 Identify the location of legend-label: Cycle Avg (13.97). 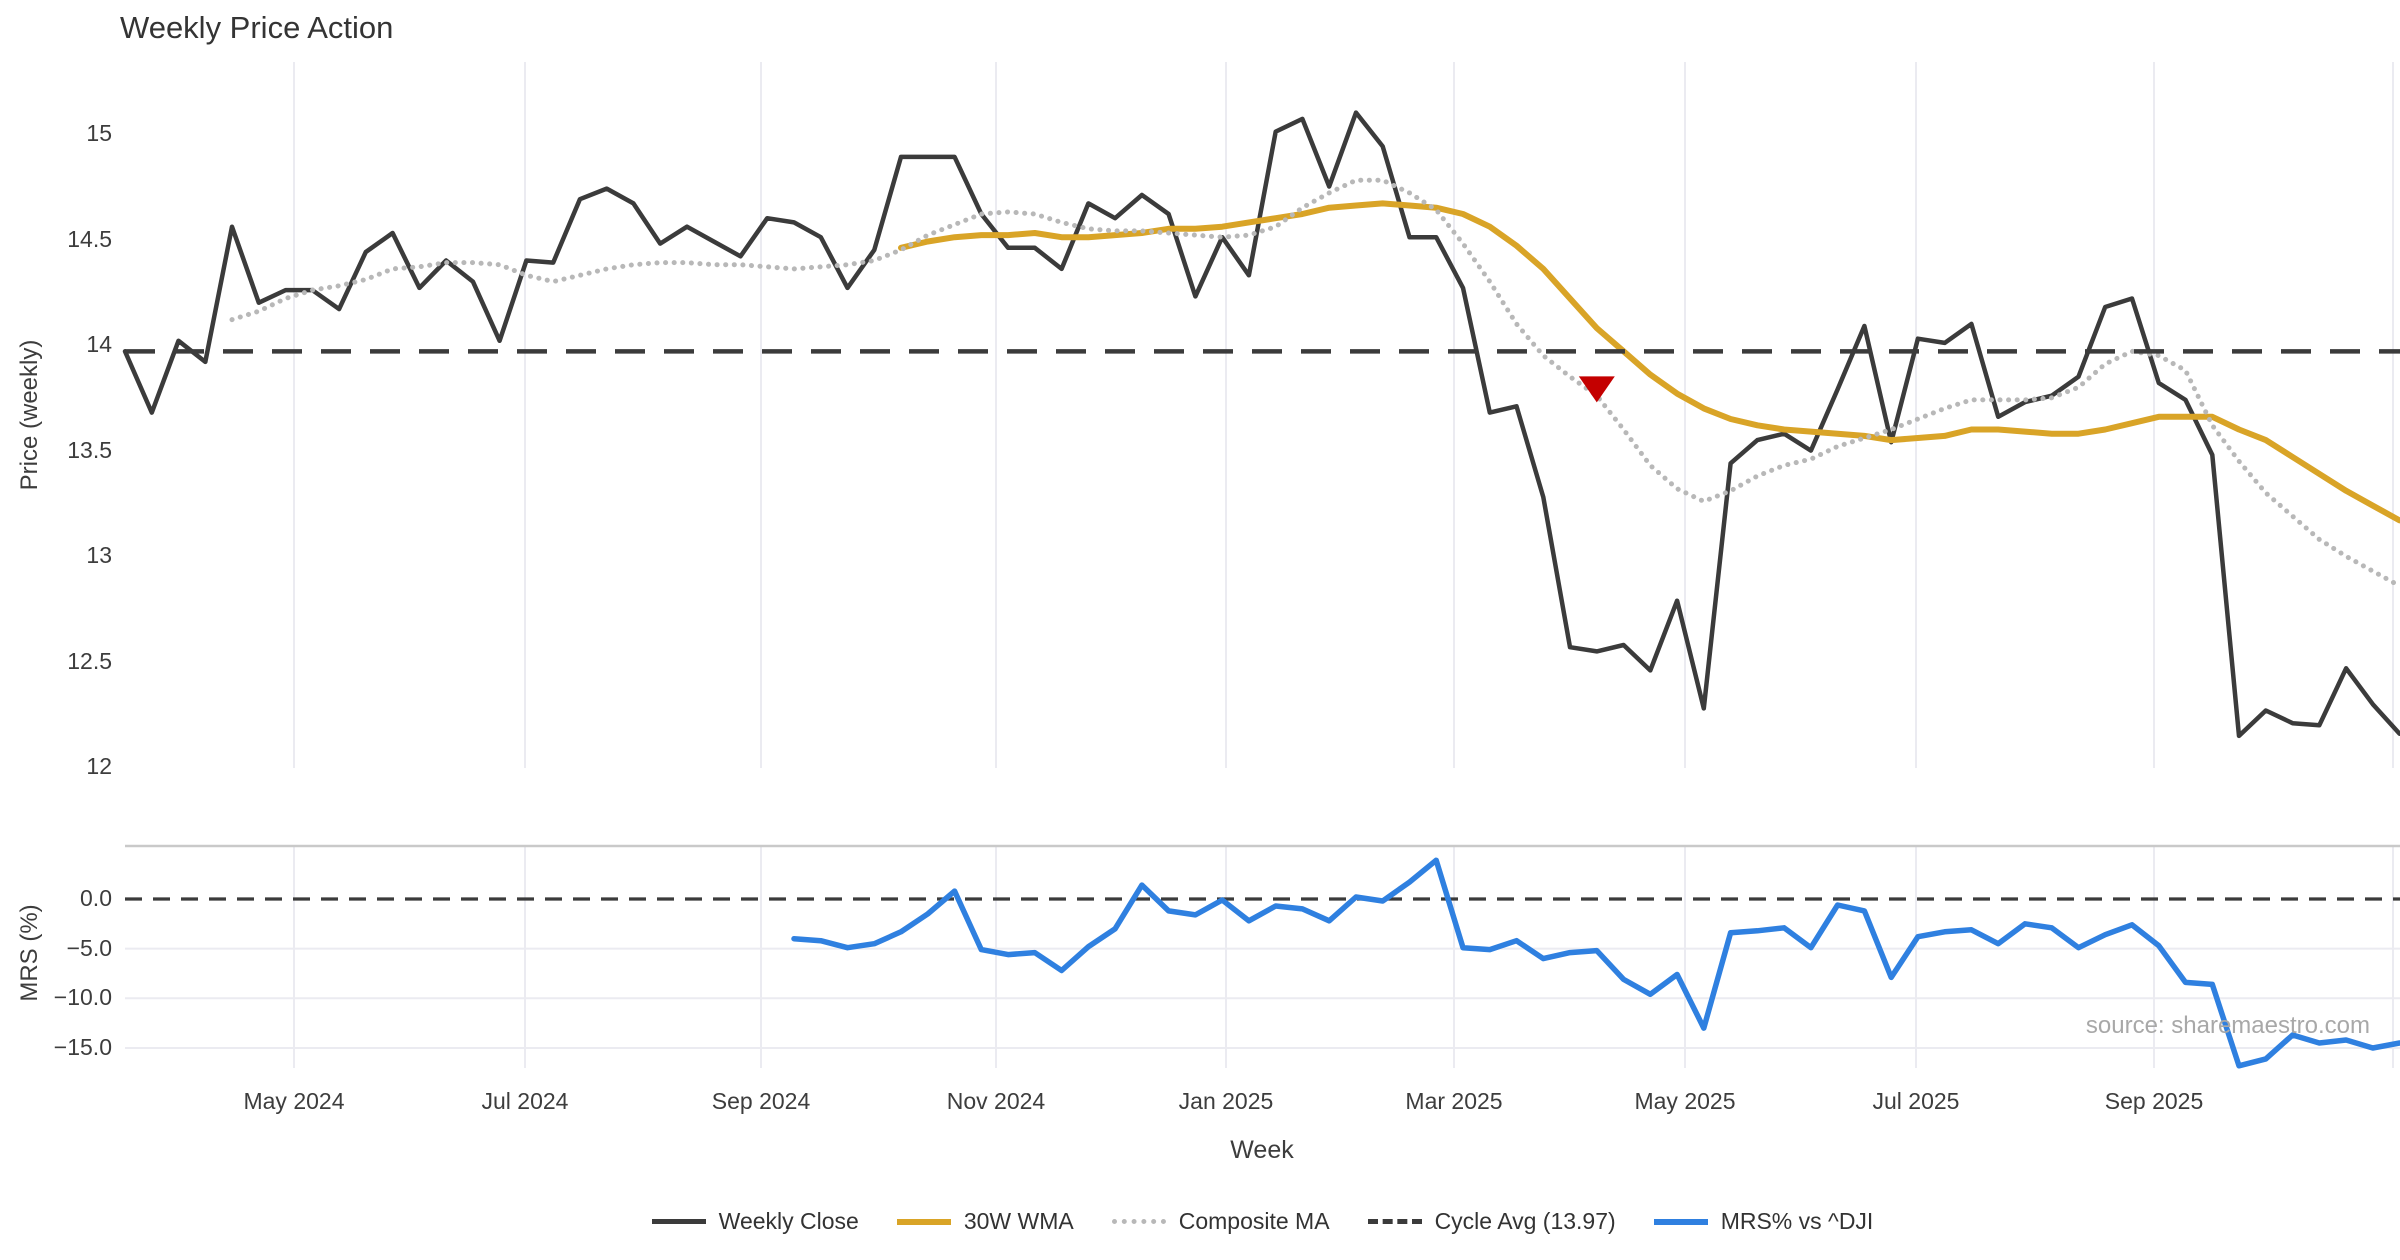
(1525, 1221).